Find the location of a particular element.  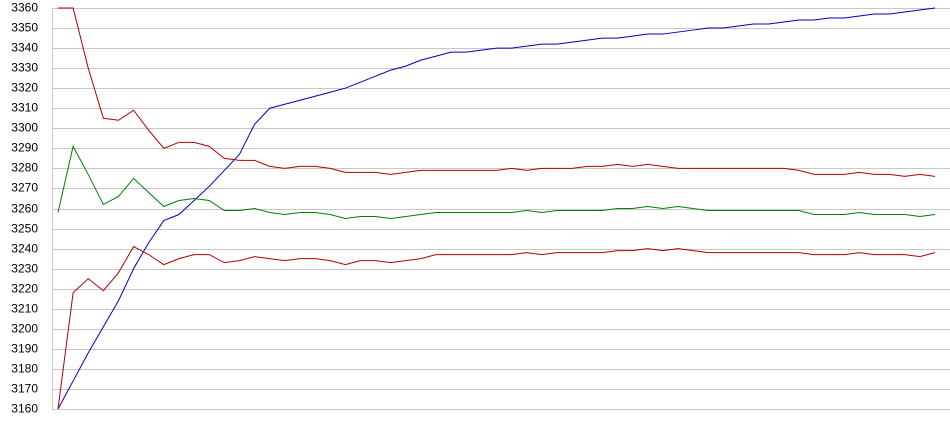

y-tick-label: 3310 is located at coordinates (24, 108).